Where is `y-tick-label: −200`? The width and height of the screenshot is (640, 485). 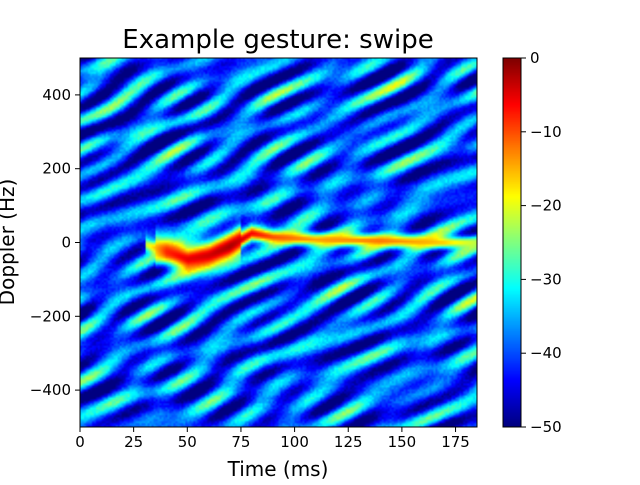
y-tick-label: −200 is located at coordinates (50, 316).